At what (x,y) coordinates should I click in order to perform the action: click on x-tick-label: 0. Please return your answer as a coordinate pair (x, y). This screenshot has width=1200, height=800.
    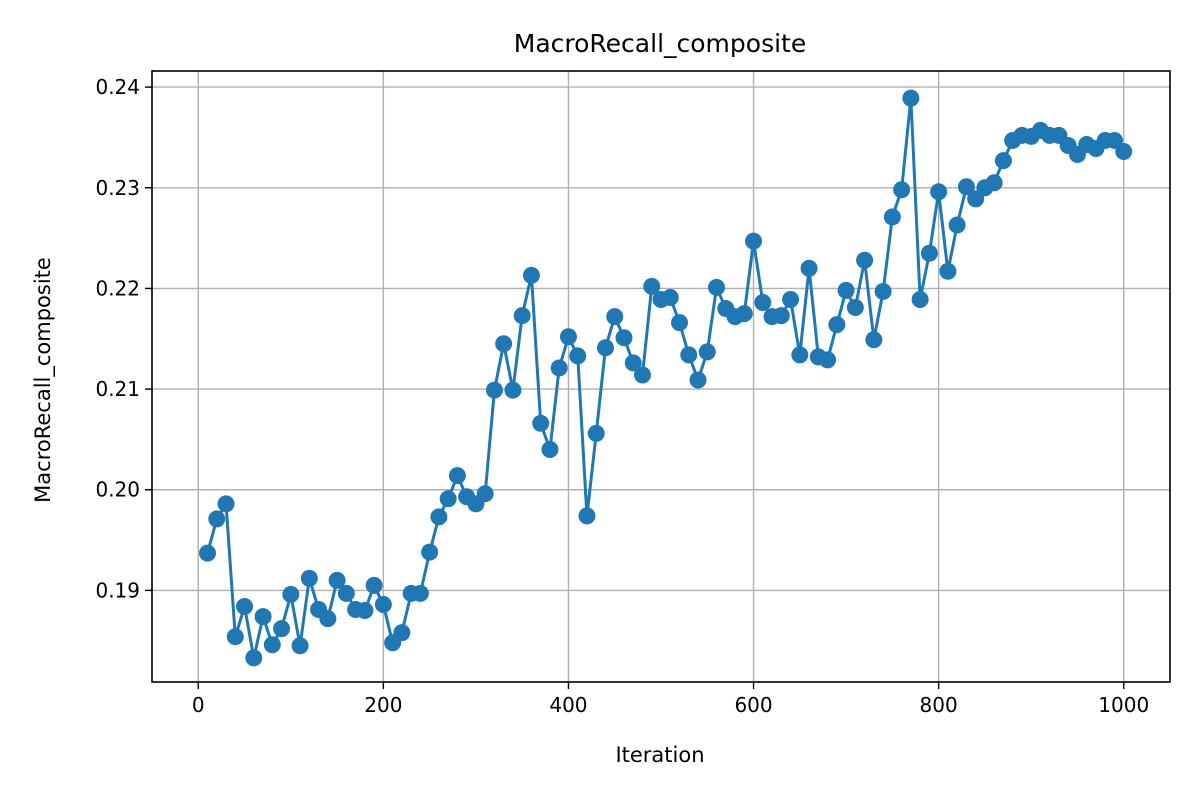
    Looking at the image, I should click on (198, 705).